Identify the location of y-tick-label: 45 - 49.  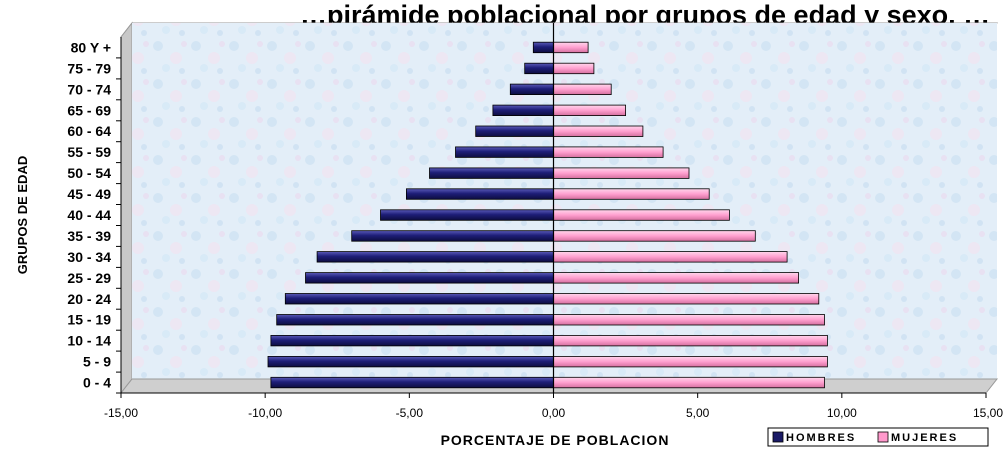
(89, 194).